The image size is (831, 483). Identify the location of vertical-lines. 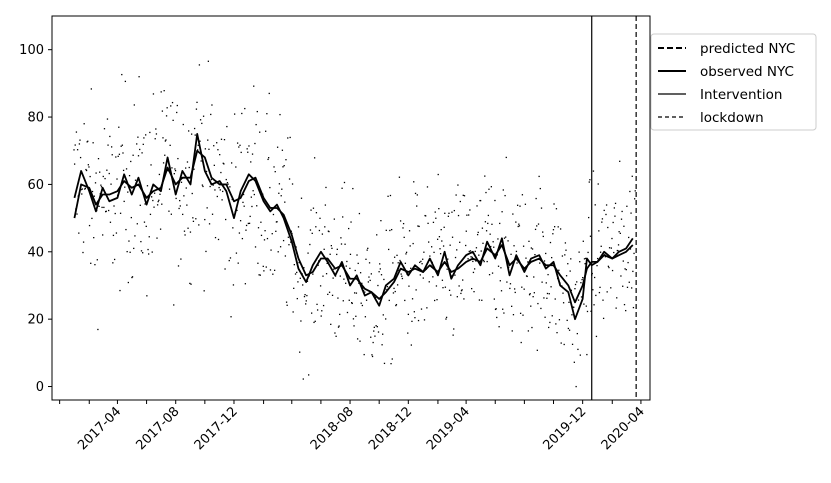
(614, 208).